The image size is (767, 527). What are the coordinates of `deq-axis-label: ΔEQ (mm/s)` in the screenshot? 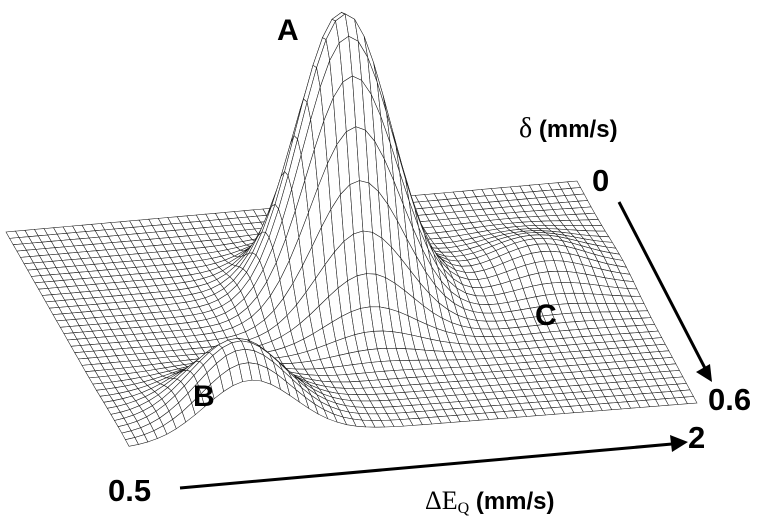 It's located at (490, 502).